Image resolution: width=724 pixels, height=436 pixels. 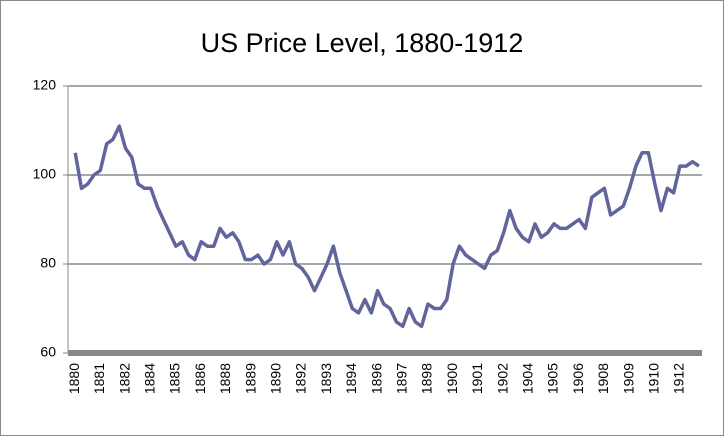 I want to click on x-tick-label: 1890, so click(x=275, y=378).